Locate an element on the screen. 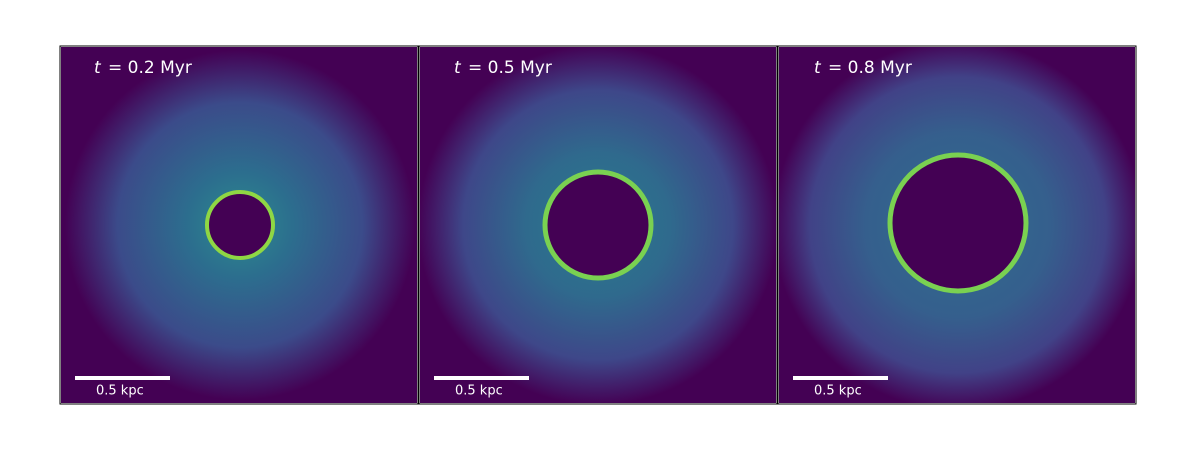 The image size is (1196, 451). time-label: = 0.8 Myr is located at coordinates (870, 68).